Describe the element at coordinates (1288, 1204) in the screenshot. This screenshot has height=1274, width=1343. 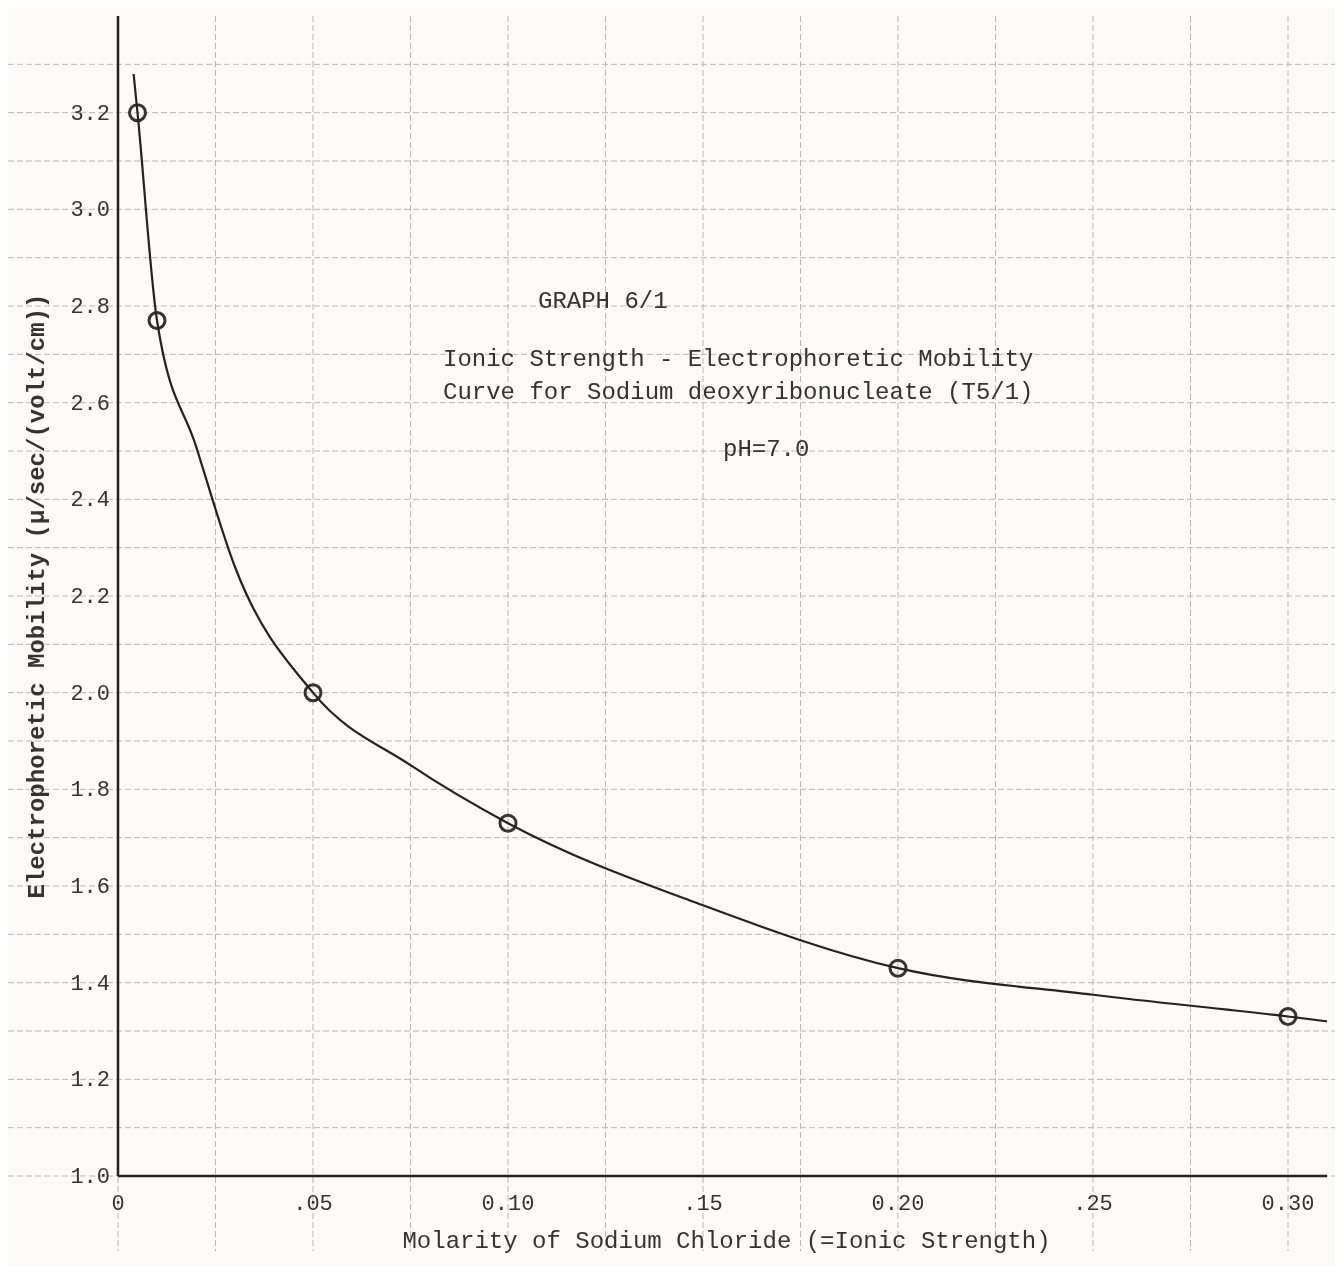
I see `x-tick-label: 0.30` at that location.